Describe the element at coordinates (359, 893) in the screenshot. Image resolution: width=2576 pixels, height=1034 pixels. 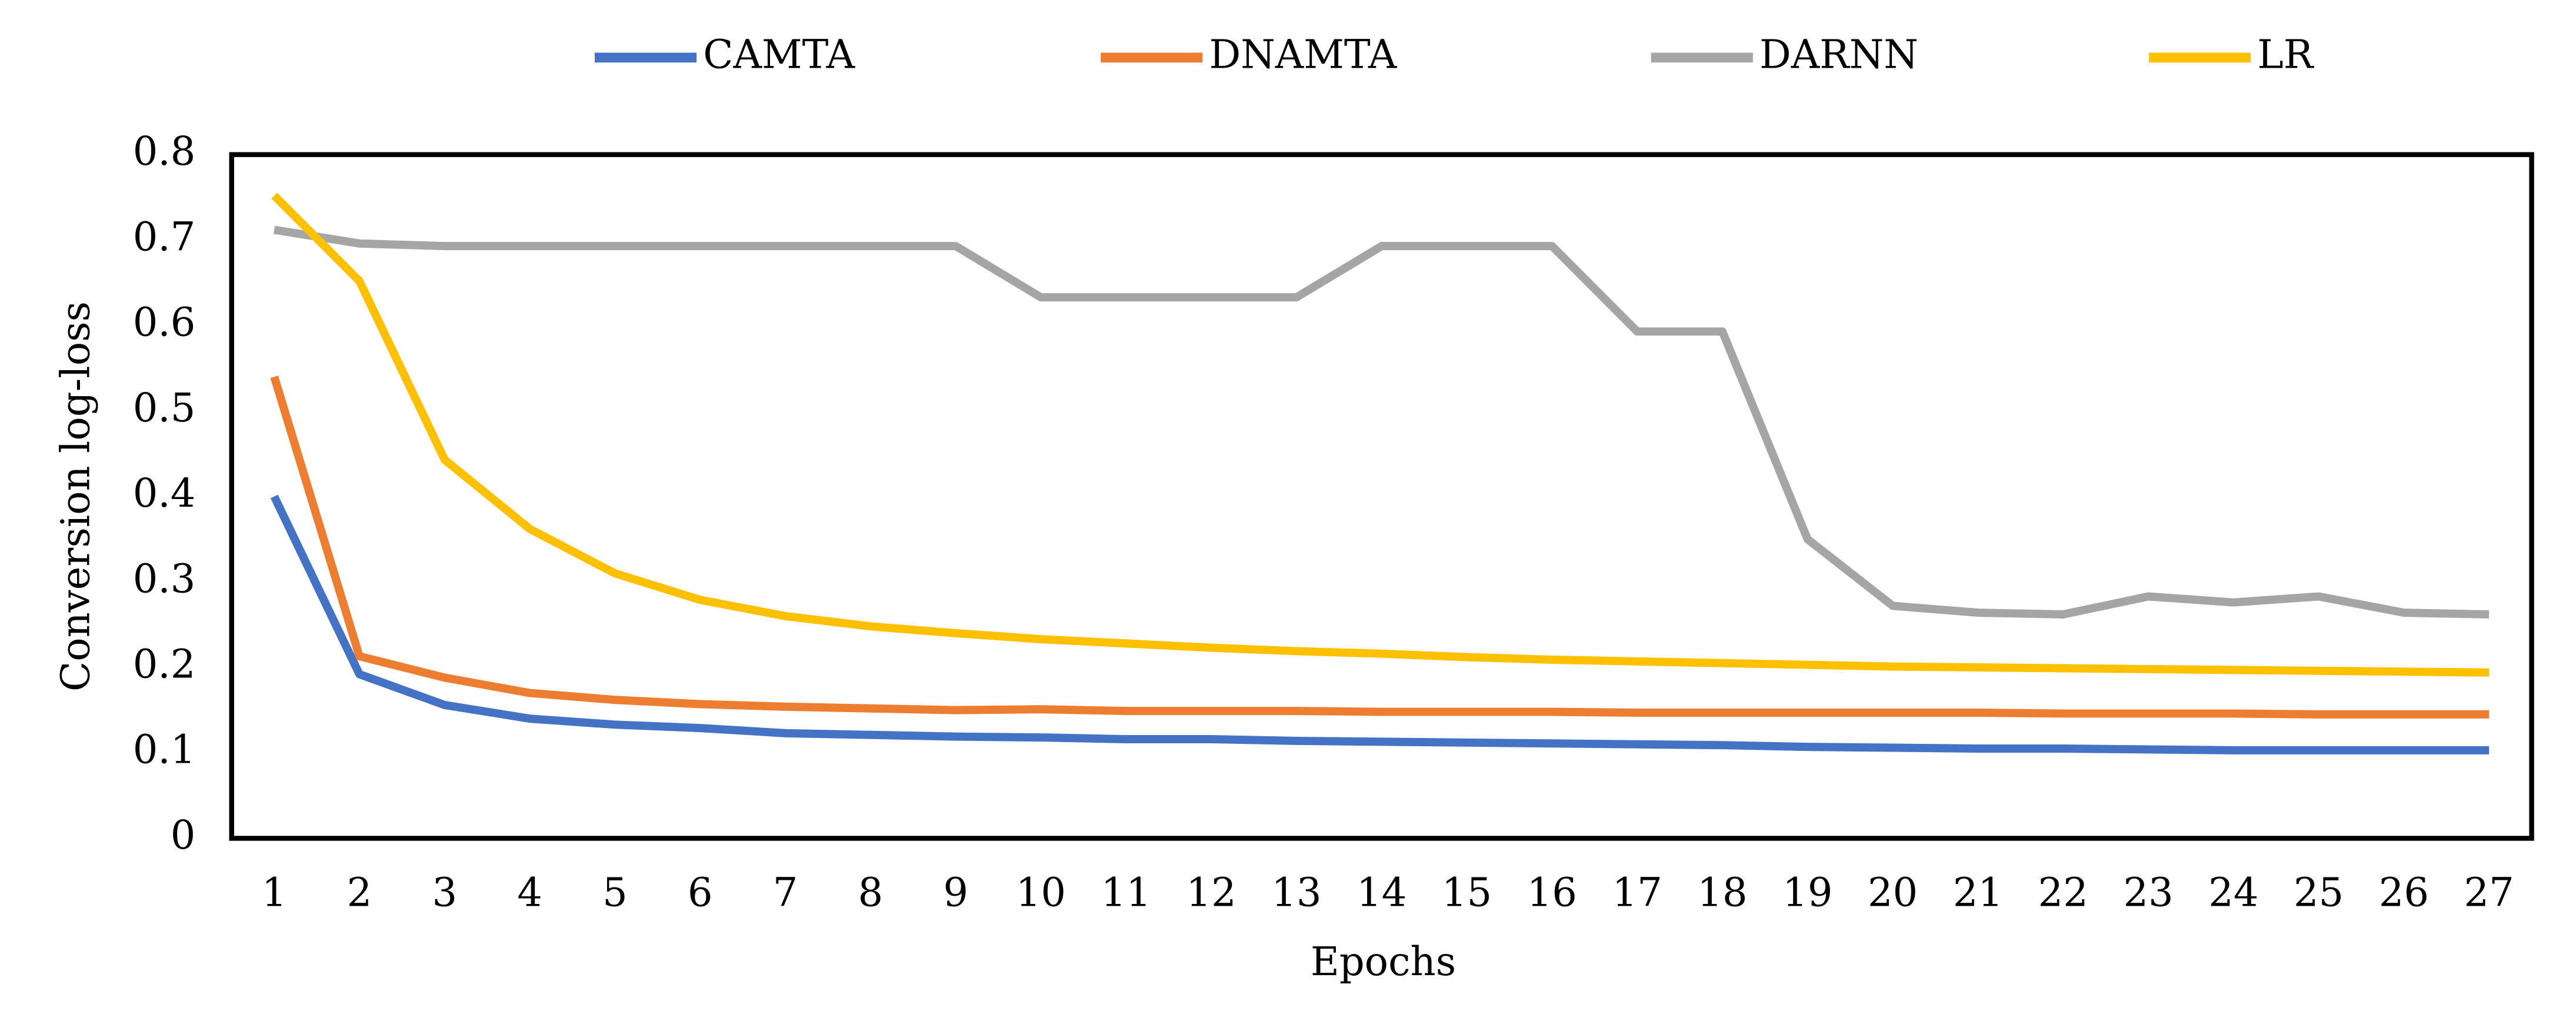
I see `x-tick-label: 2` at that location.